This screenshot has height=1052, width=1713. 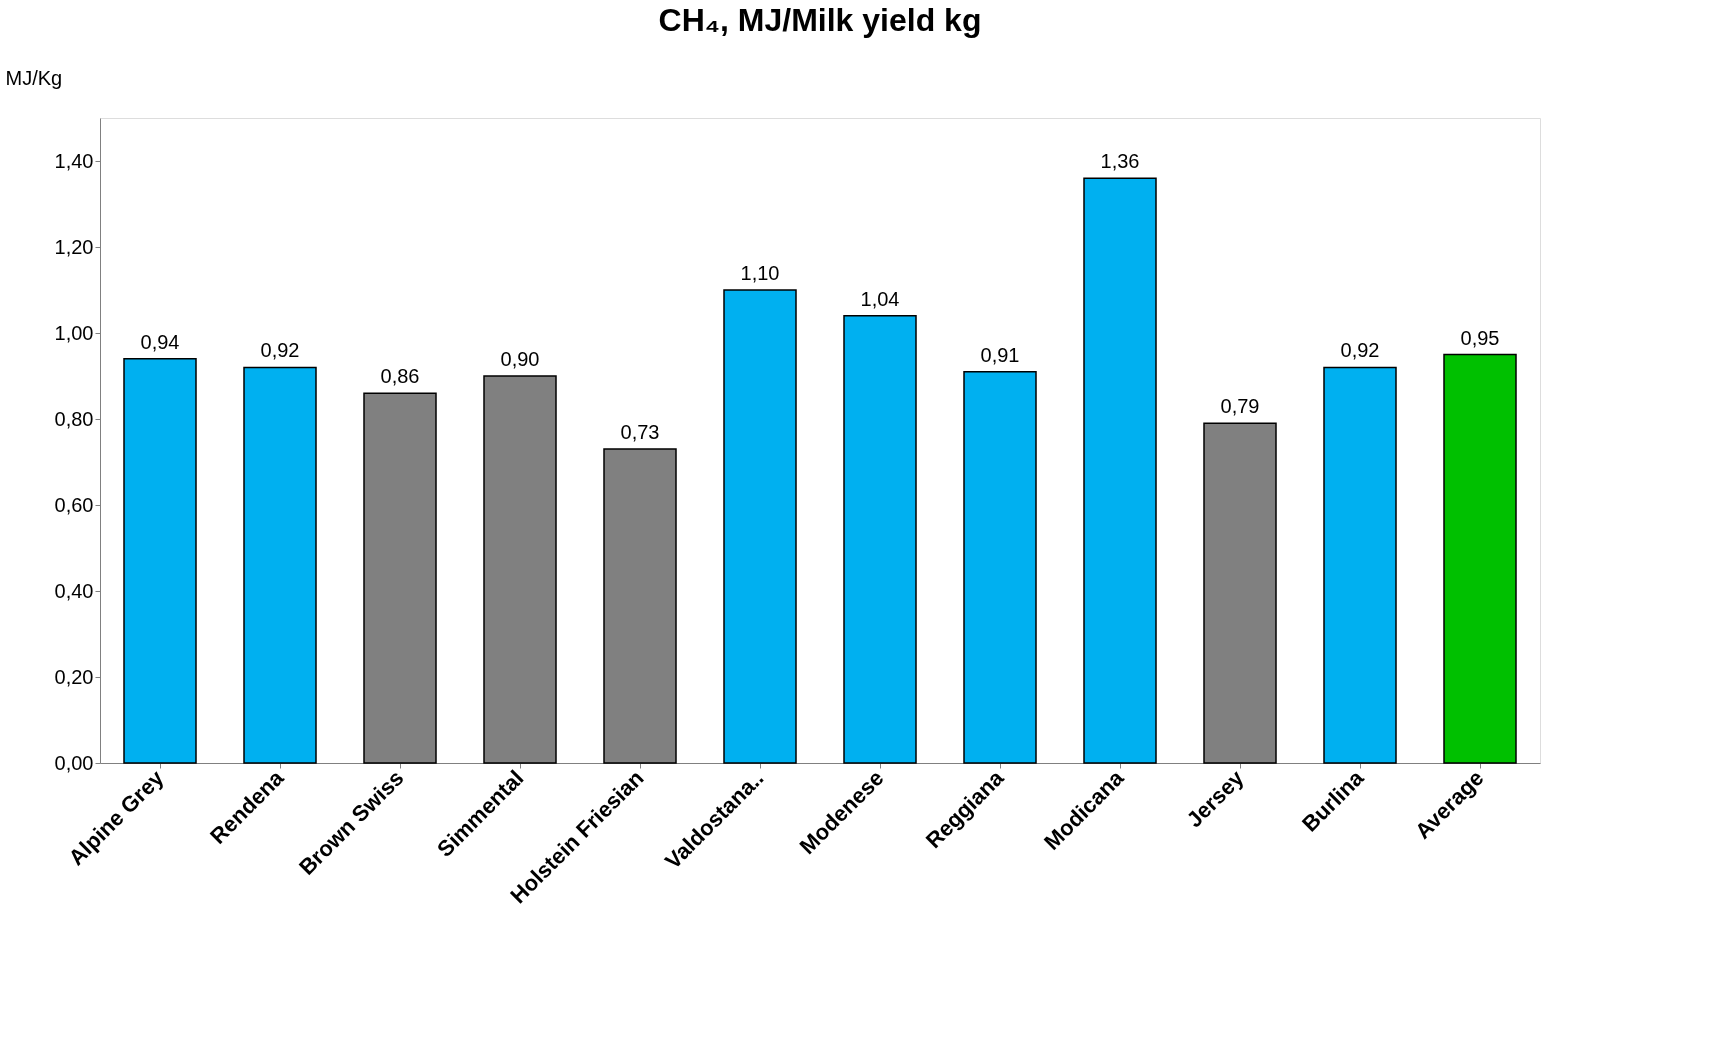 What do you see at coordinates (520, 359) in the screenshot?
I see `data-label: 0,90` at bounding box center [520, 359].